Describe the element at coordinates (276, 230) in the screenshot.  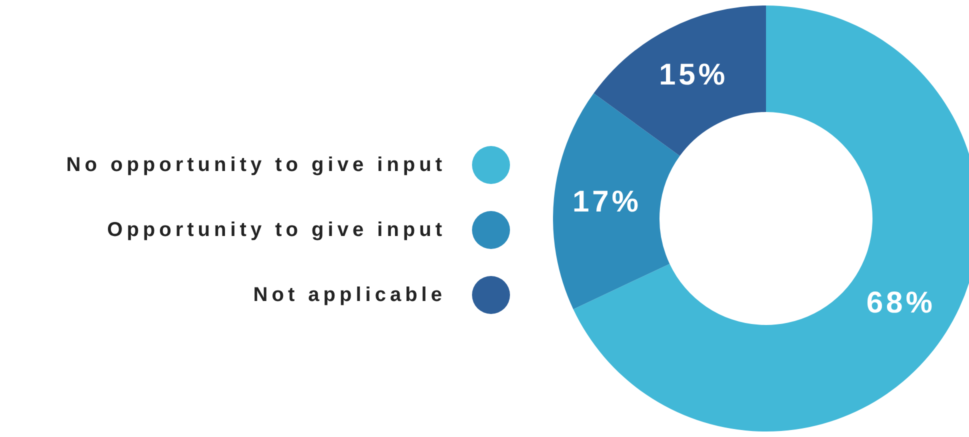
I see `legend-label: Opportunity to give input` at that location.